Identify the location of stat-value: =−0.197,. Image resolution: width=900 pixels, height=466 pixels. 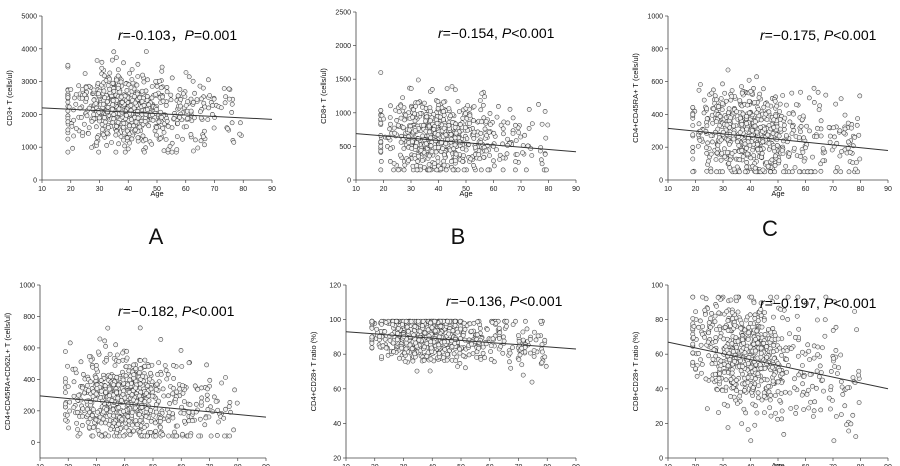
(794, 303).